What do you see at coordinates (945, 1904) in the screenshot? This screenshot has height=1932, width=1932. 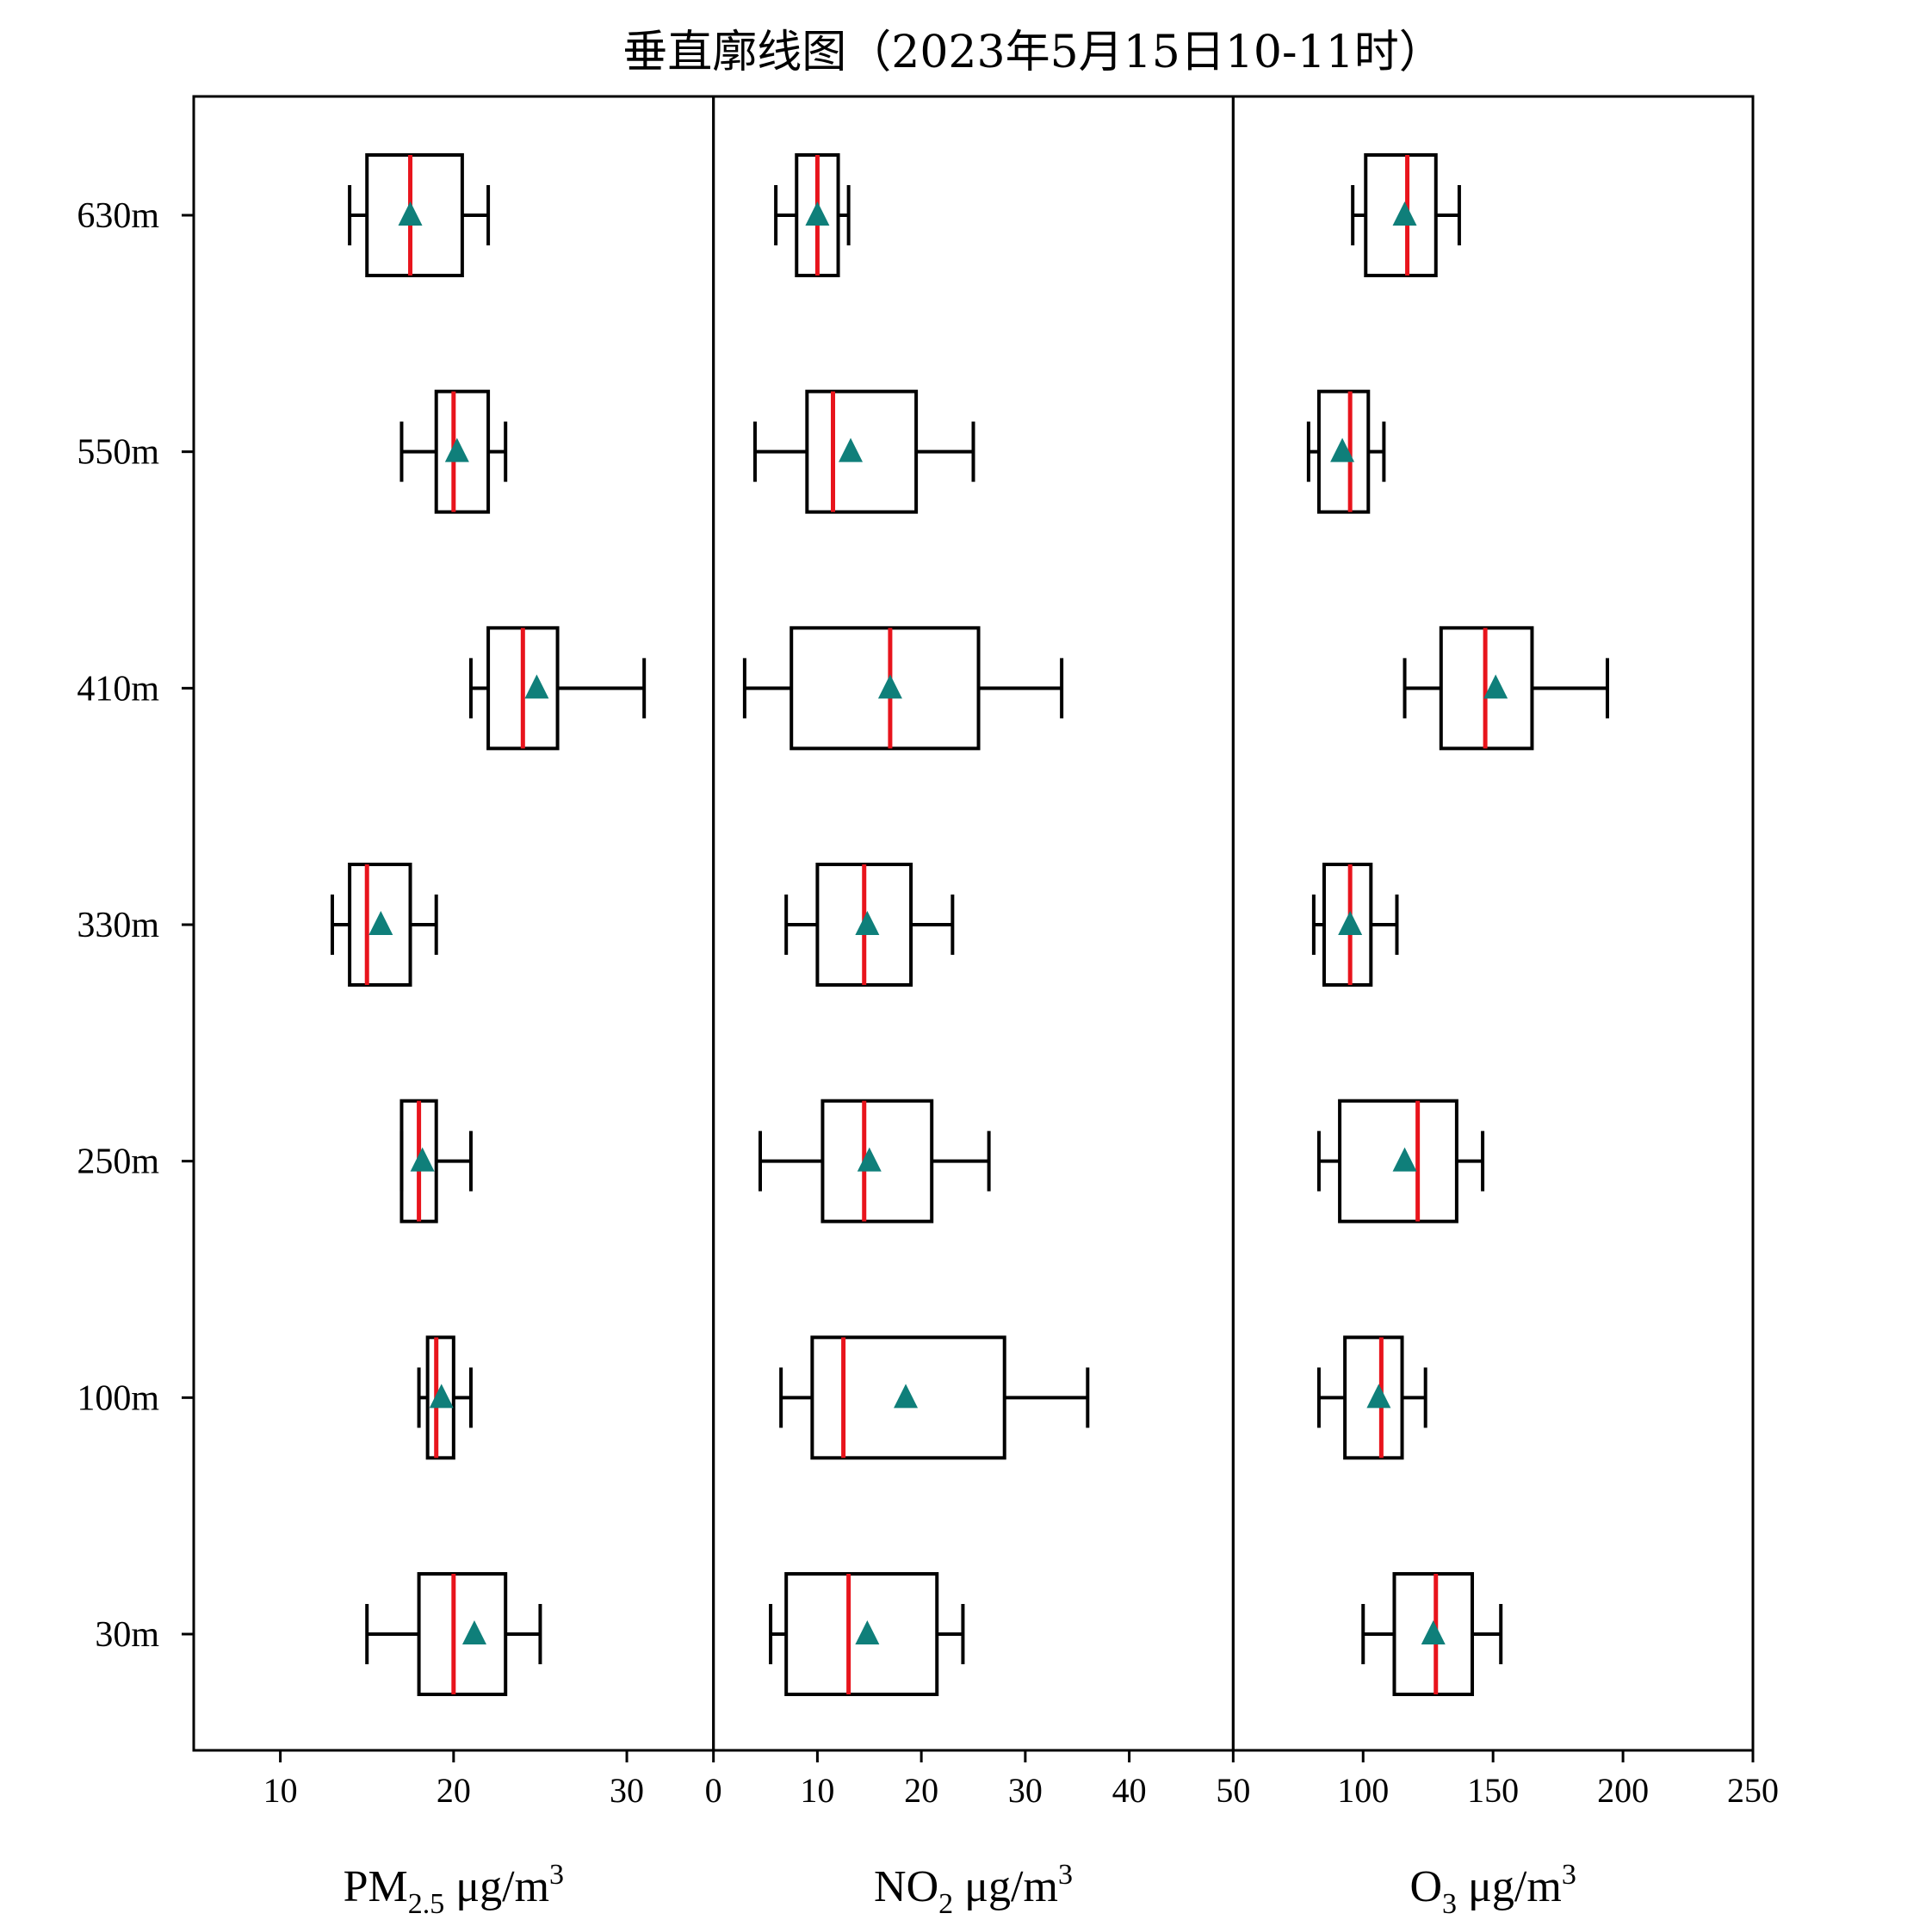 I see `x-axis-title-subscript: 2` at bounding box center [945, 1904].